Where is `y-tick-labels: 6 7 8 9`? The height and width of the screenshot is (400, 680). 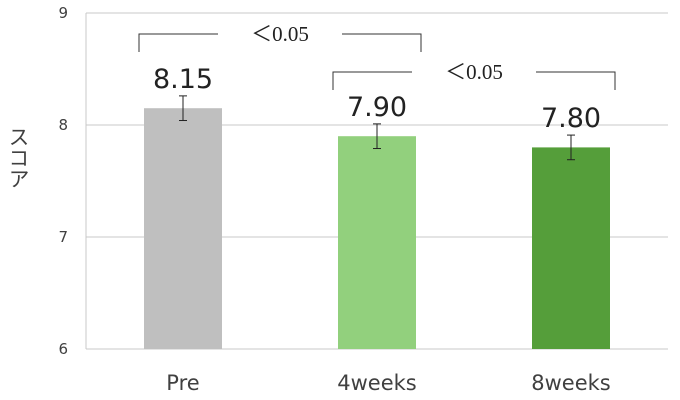
y-tick-labels: 6 7 8 9 is located at coordinates (63, 181).